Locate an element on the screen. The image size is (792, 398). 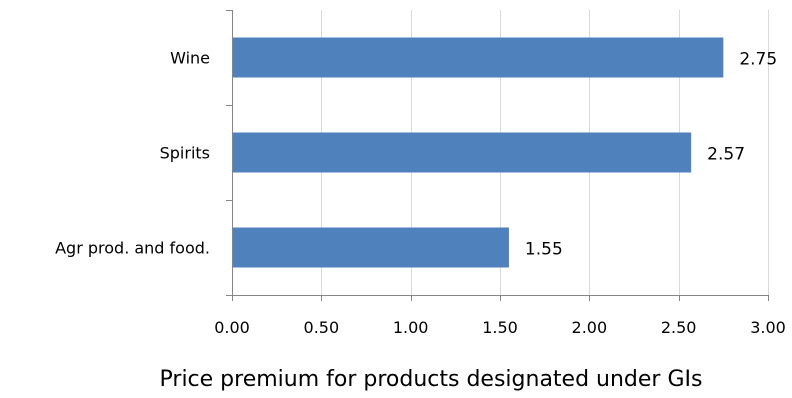
category-label: Agr prod. and food. is located at coordinates (132, 248).